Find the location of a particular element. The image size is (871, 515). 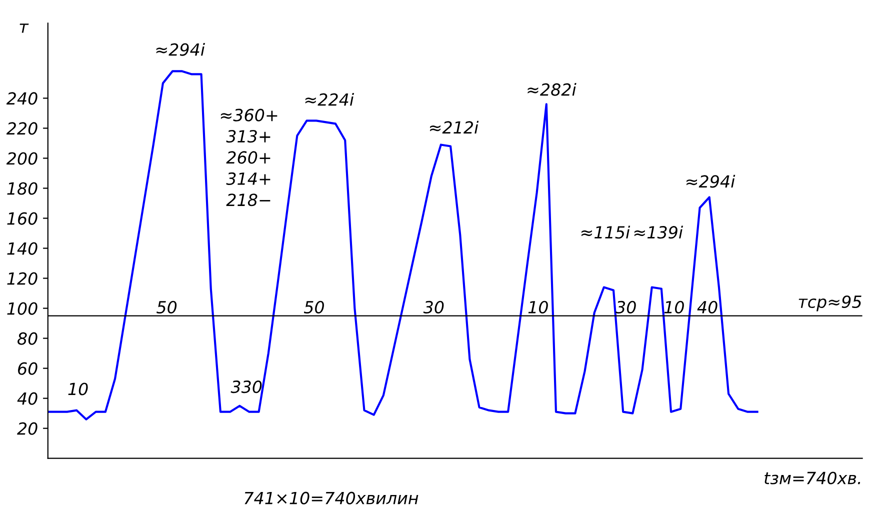

y-tick-label: 80 is located at coordinates (28, 338).